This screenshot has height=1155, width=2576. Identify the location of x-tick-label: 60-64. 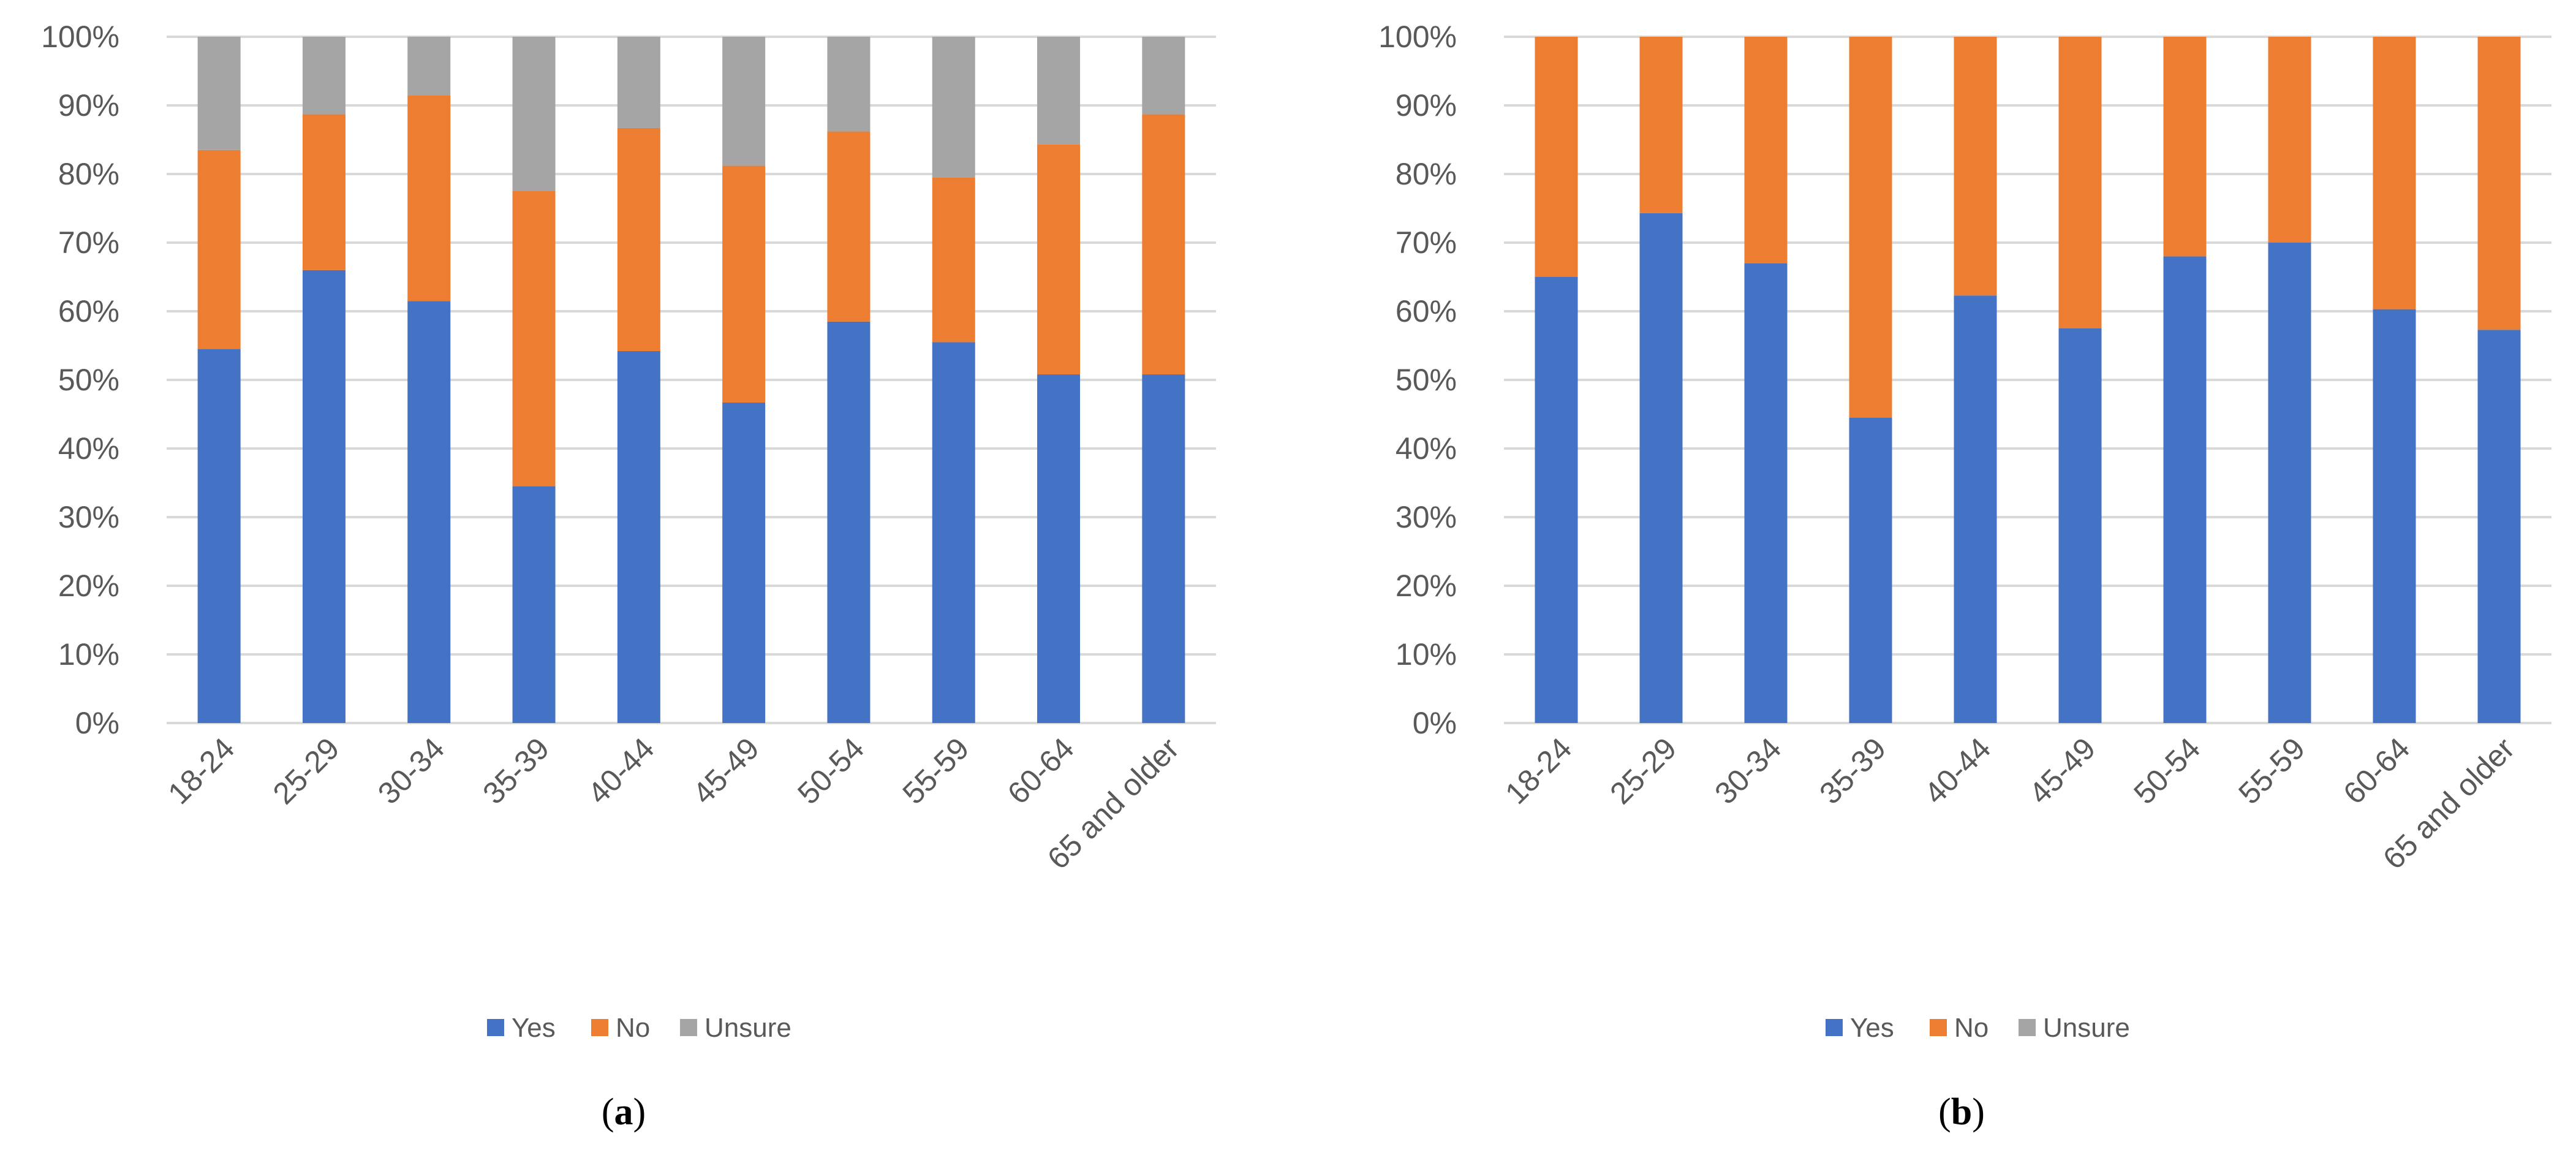
(2376, 771).